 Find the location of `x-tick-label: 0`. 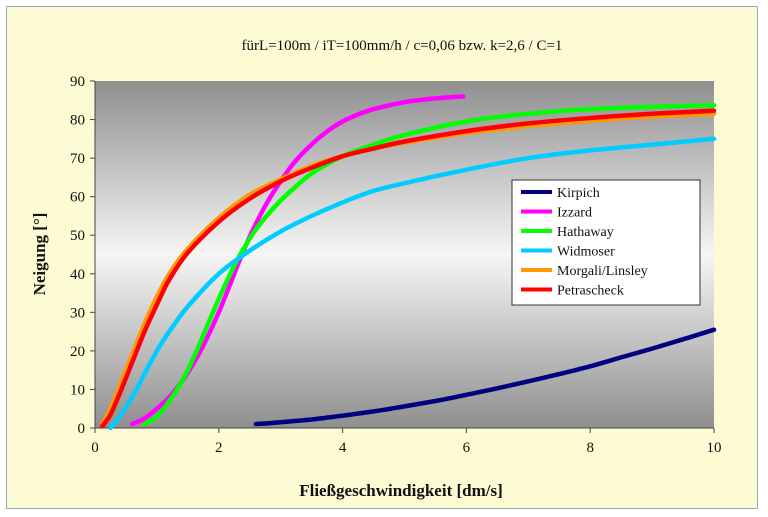

x-tick-label: 0 is located at coordinates (95, 448).